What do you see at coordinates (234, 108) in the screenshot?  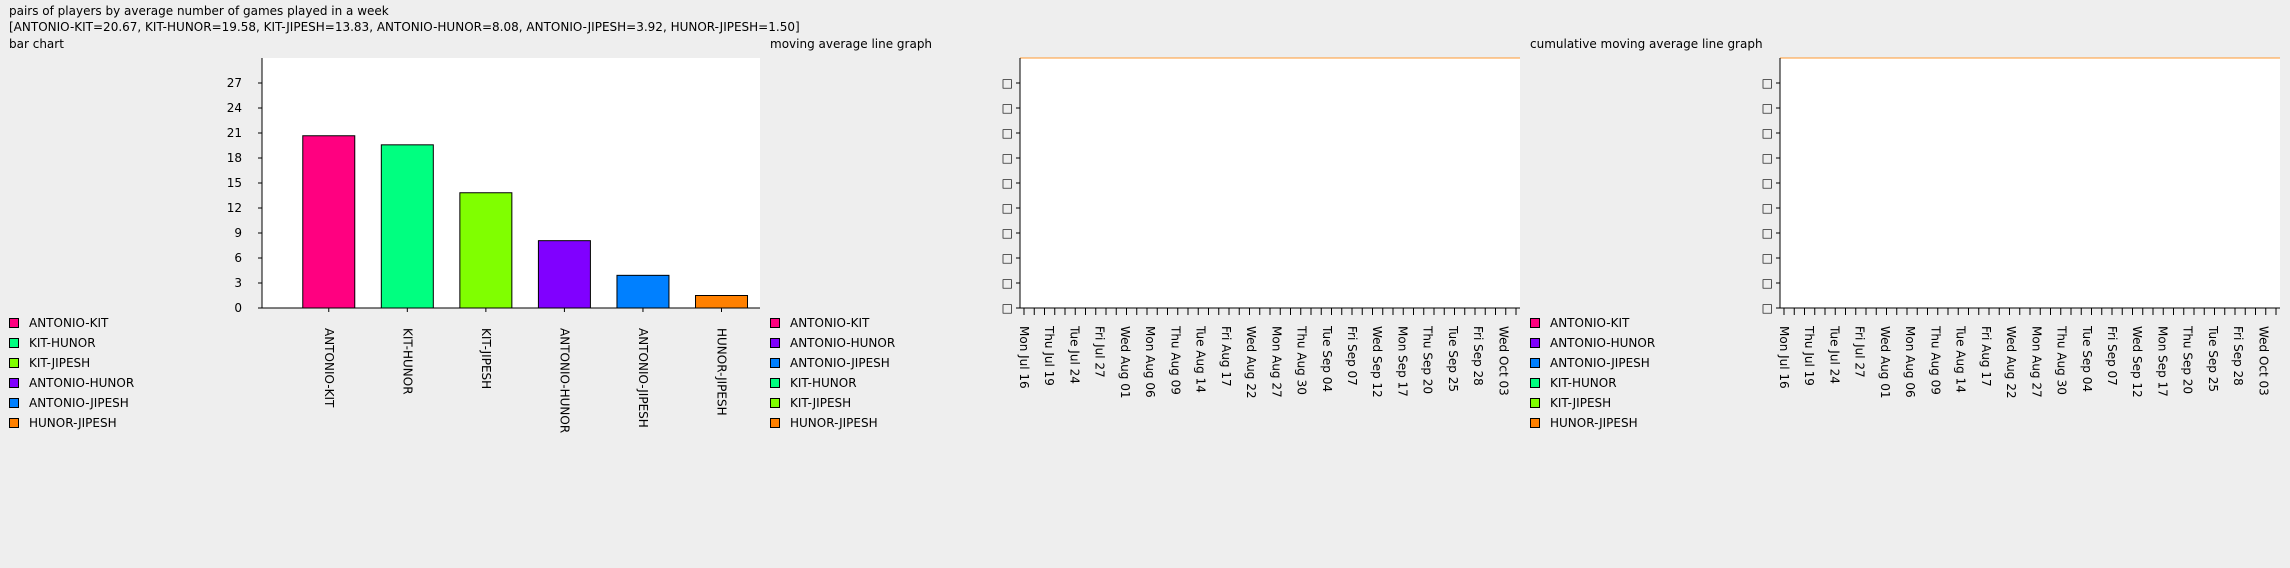 I see `y-tick-label: 24` at bounding box center [234, 108].